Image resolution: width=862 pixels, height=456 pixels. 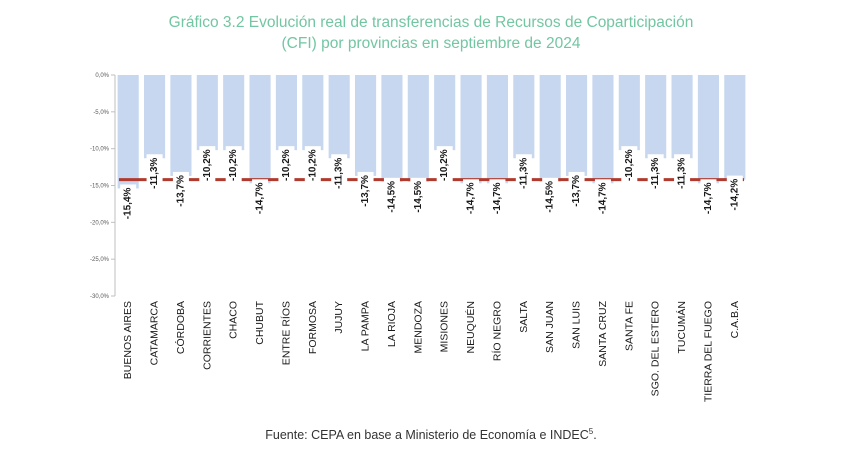 I want to click on source-suffix: ., so click(x=595, y=435).